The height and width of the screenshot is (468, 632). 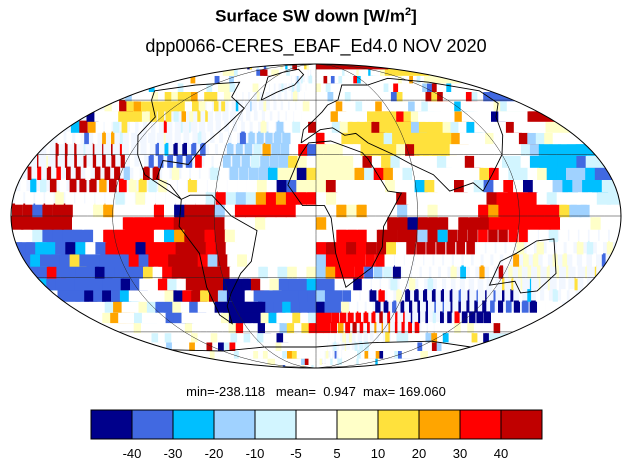 What do you see at coordinates (310, 16) in the screenshot?
I see `title-text: Surface SW down [W/m` at bounding box center [310, 16].